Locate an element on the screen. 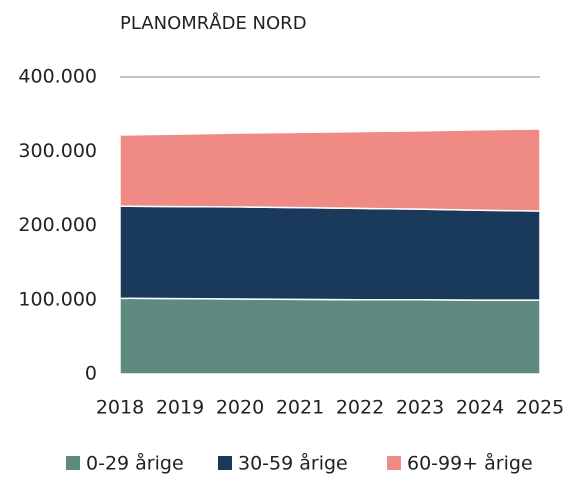 Image resolution: width=578 pixels, height=481 pixels. x-tick-label: 2019 is located at coordinates (180, 408).